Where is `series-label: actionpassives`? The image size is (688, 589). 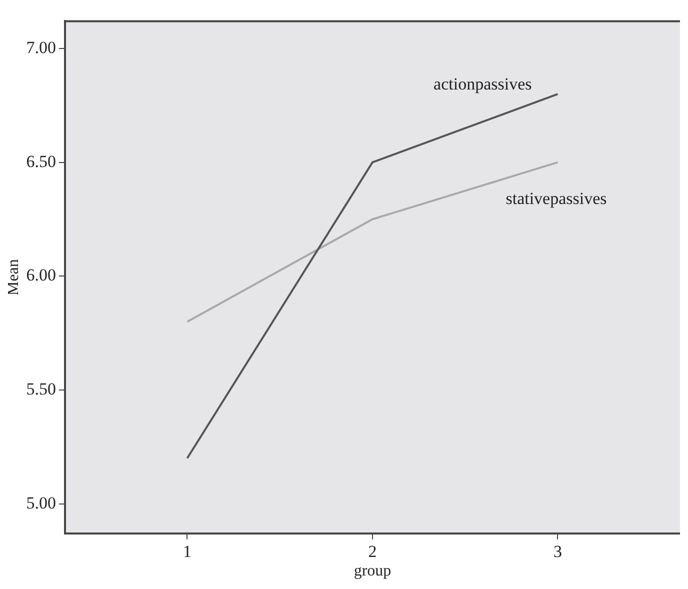 series-label: actionpassives is located at coordinates (483, 84).